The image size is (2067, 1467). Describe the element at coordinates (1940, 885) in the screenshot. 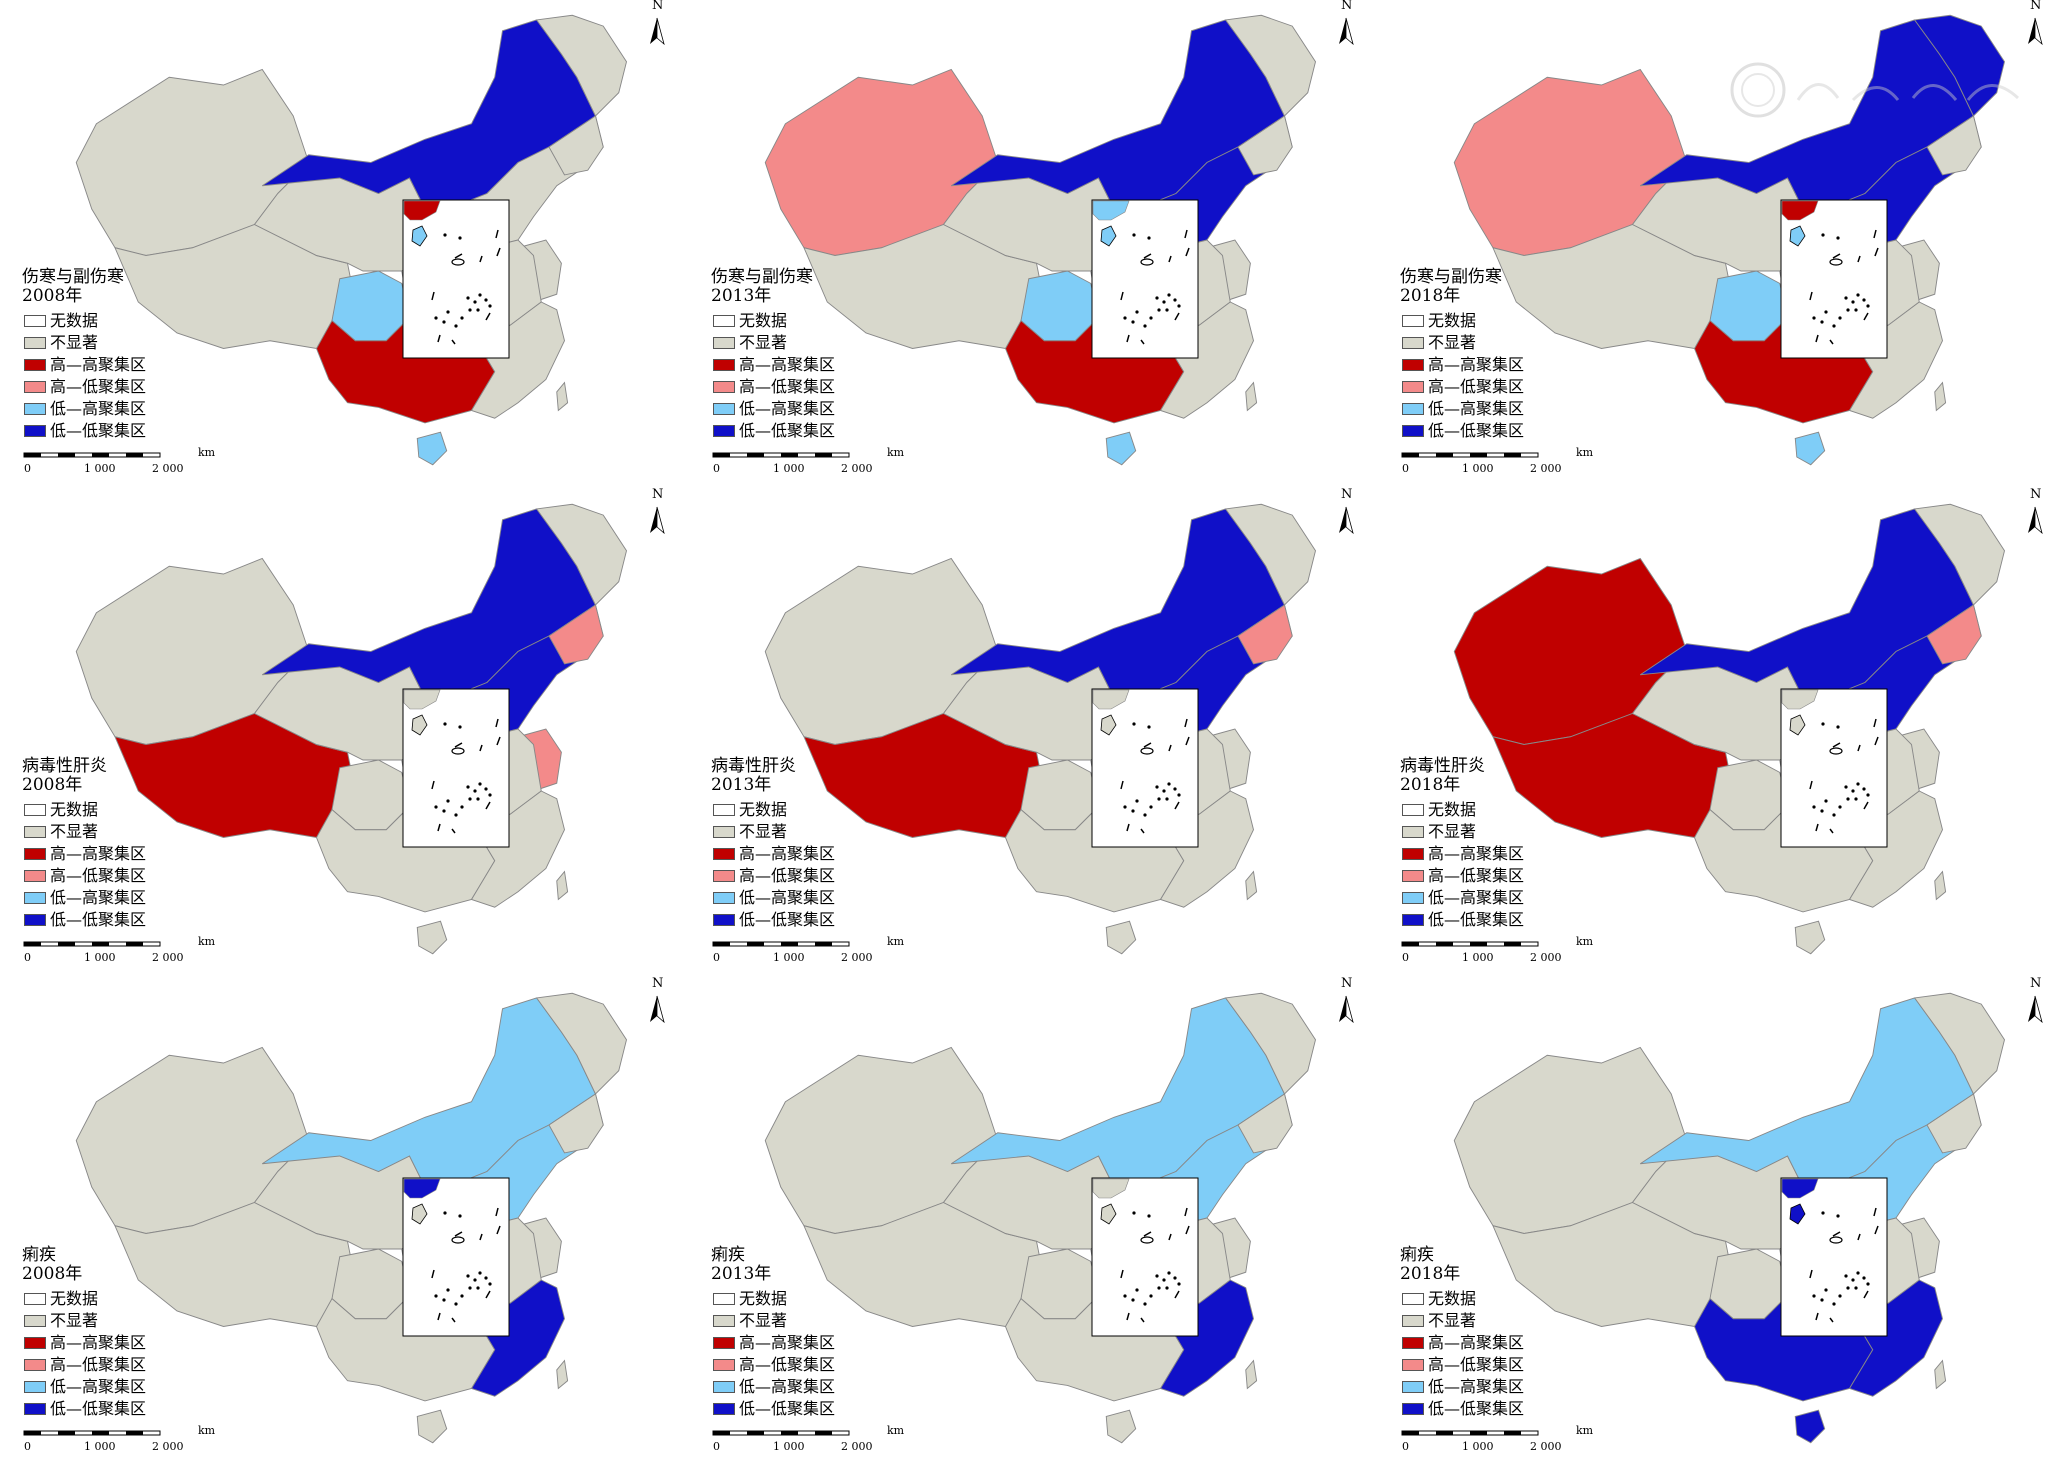

I see `region-taiwan` at that location.